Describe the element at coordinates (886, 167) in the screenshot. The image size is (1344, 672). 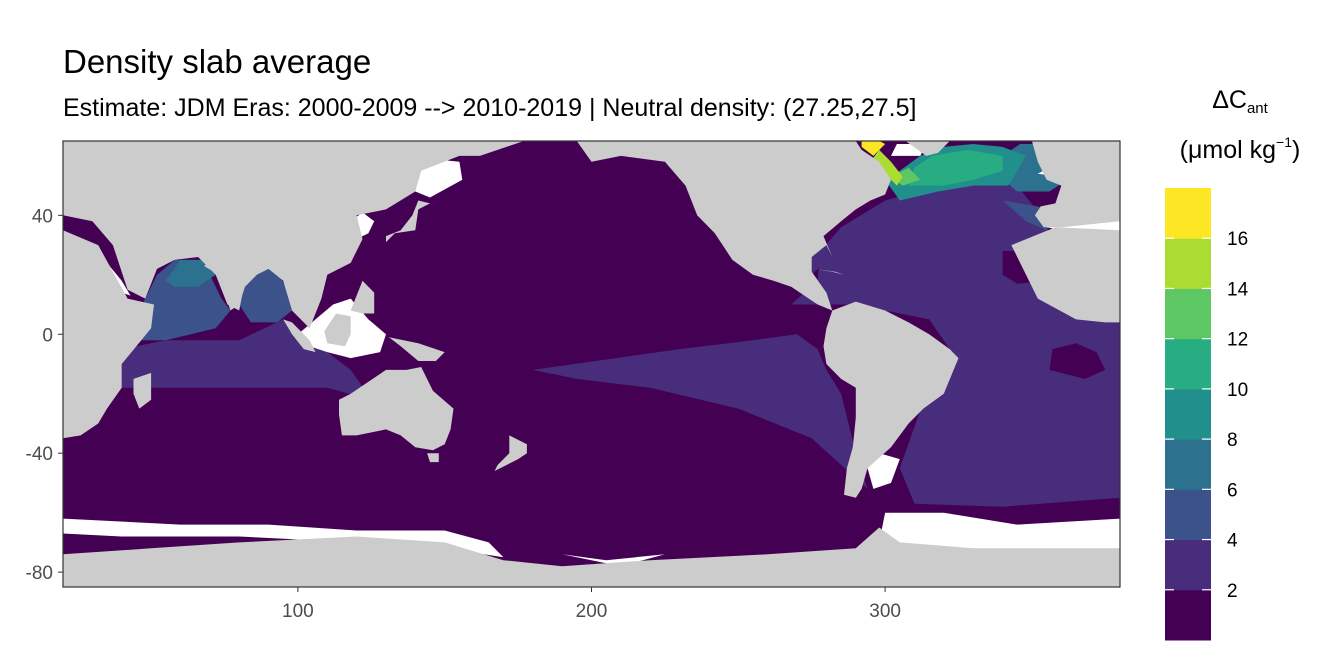
I see `region-labrador-14to16` at that location.